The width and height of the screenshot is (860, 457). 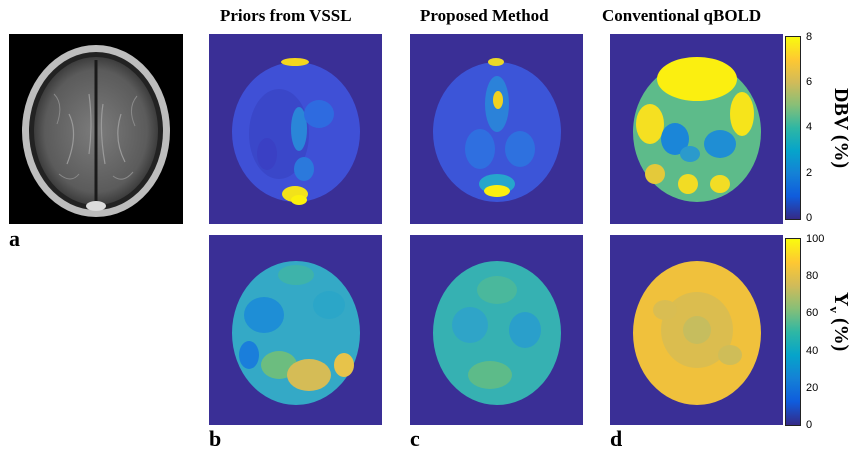 What do you see at coordinates (496, 129) in the screenshot?
I see `dbv-map-proposed-method` at bounding box center [496, 129].